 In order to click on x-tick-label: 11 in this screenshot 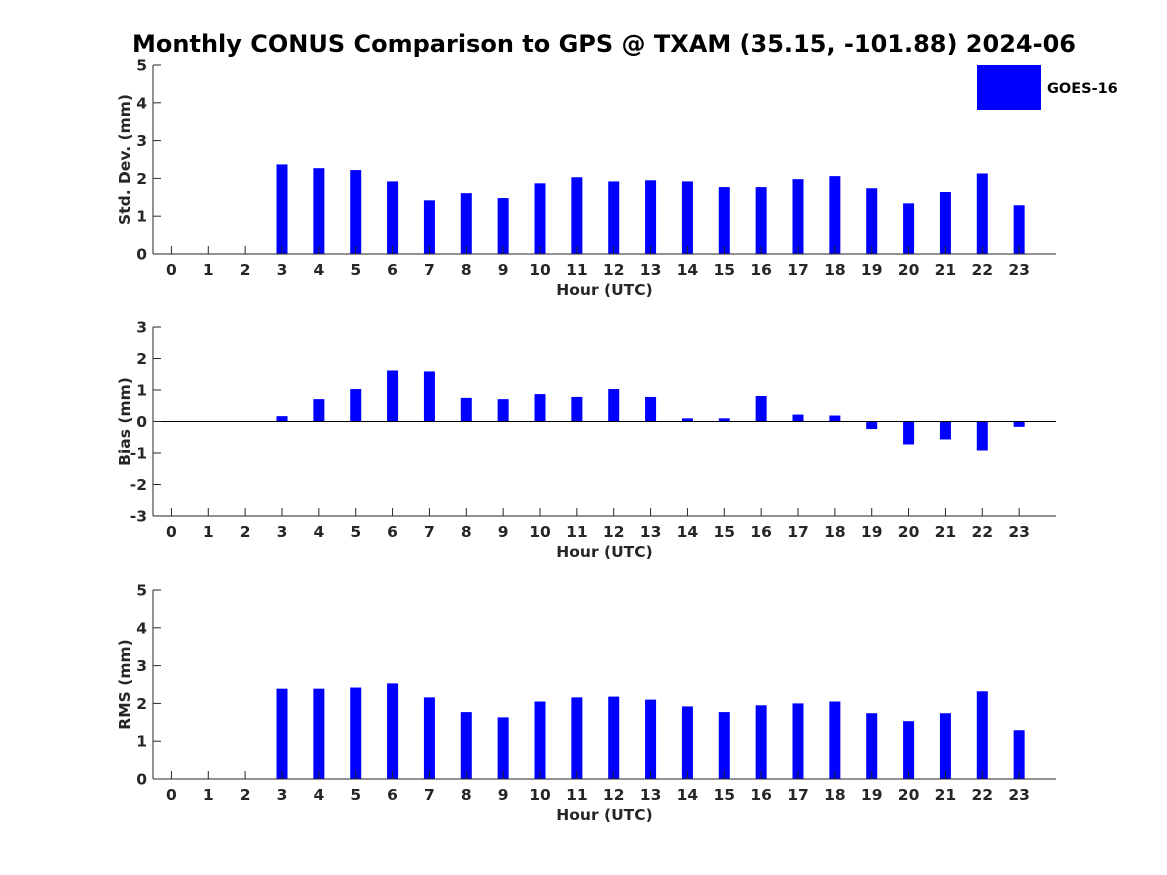, I will do `click(577, 795)`.